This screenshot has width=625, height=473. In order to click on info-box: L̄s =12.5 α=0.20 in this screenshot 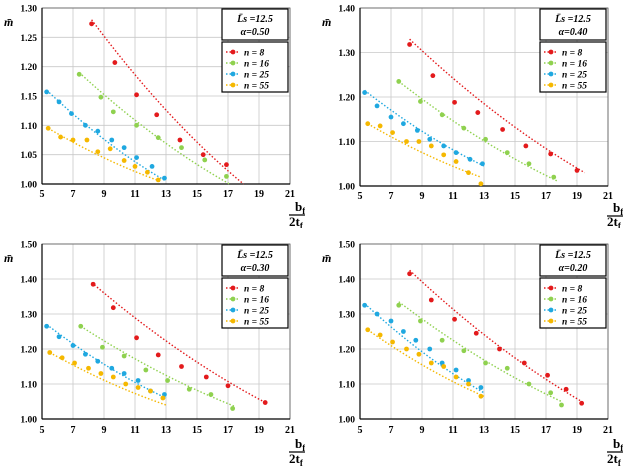, I will do `click(573, 260)`.